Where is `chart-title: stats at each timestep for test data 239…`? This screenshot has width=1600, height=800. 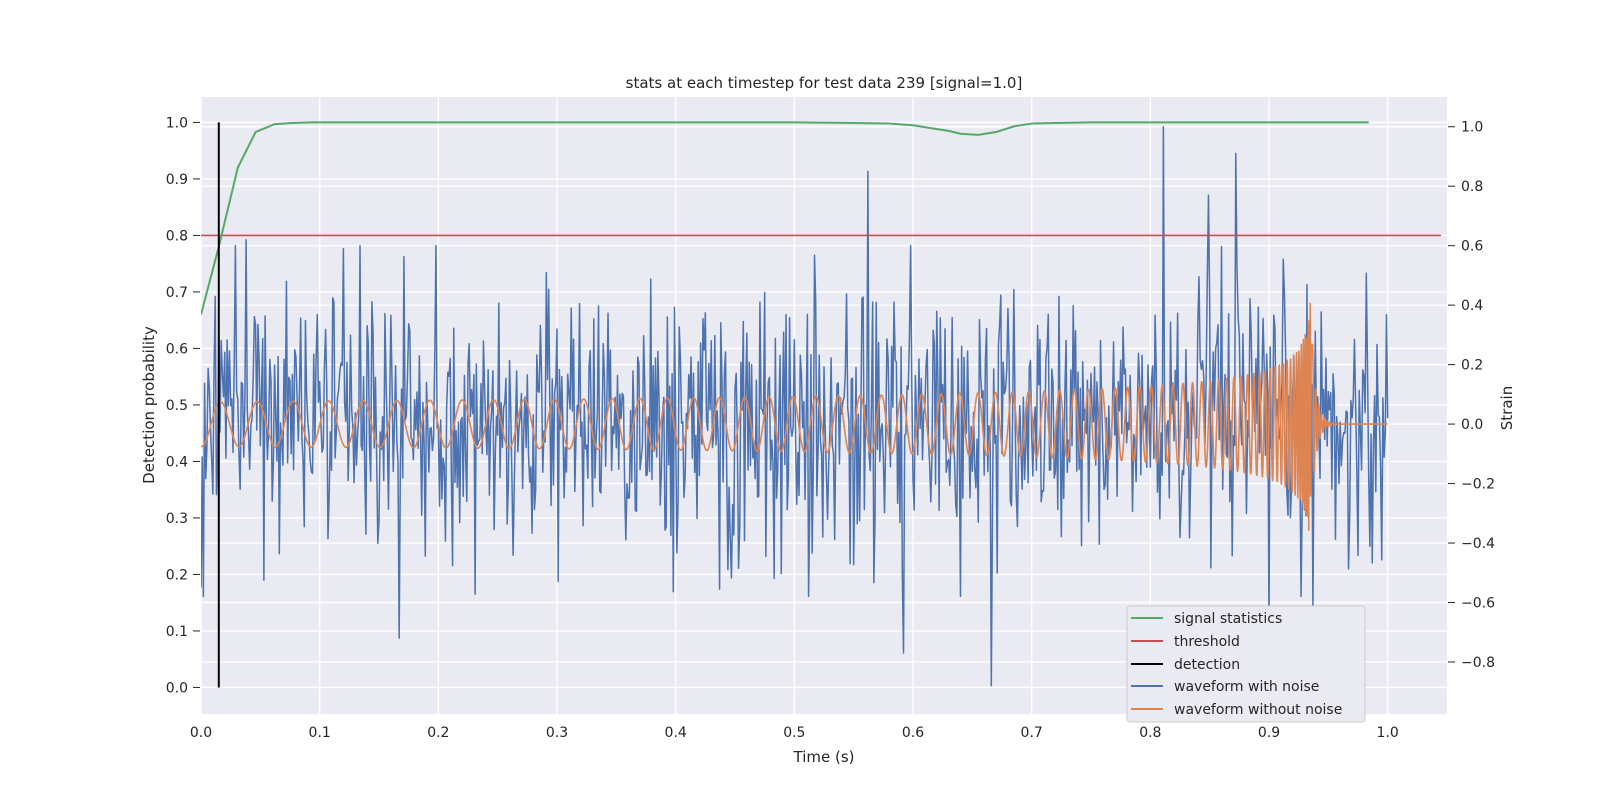
chart-title: stats at each timestep for test data 239… is located at coordinates (824, 83).